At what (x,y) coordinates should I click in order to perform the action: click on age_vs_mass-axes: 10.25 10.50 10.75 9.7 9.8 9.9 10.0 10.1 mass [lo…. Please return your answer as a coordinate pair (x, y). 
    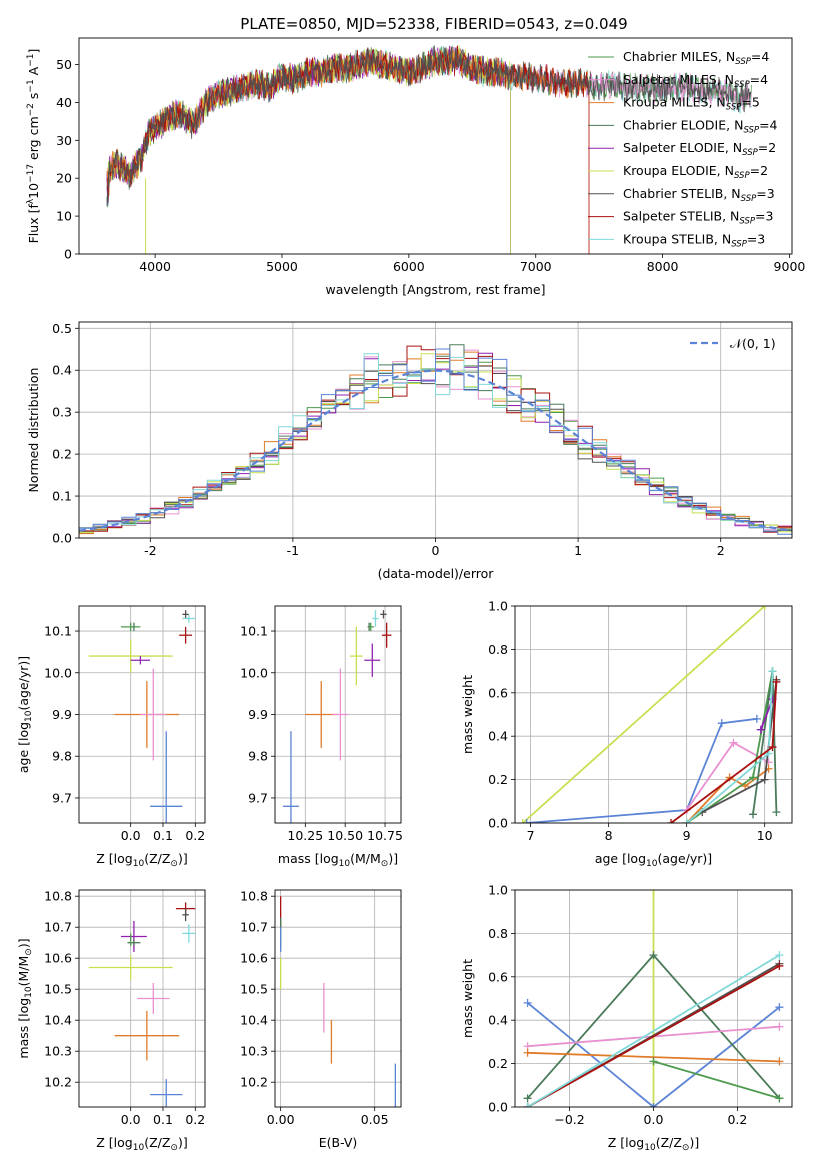
    Looking at the image, I should click on (321, 737).